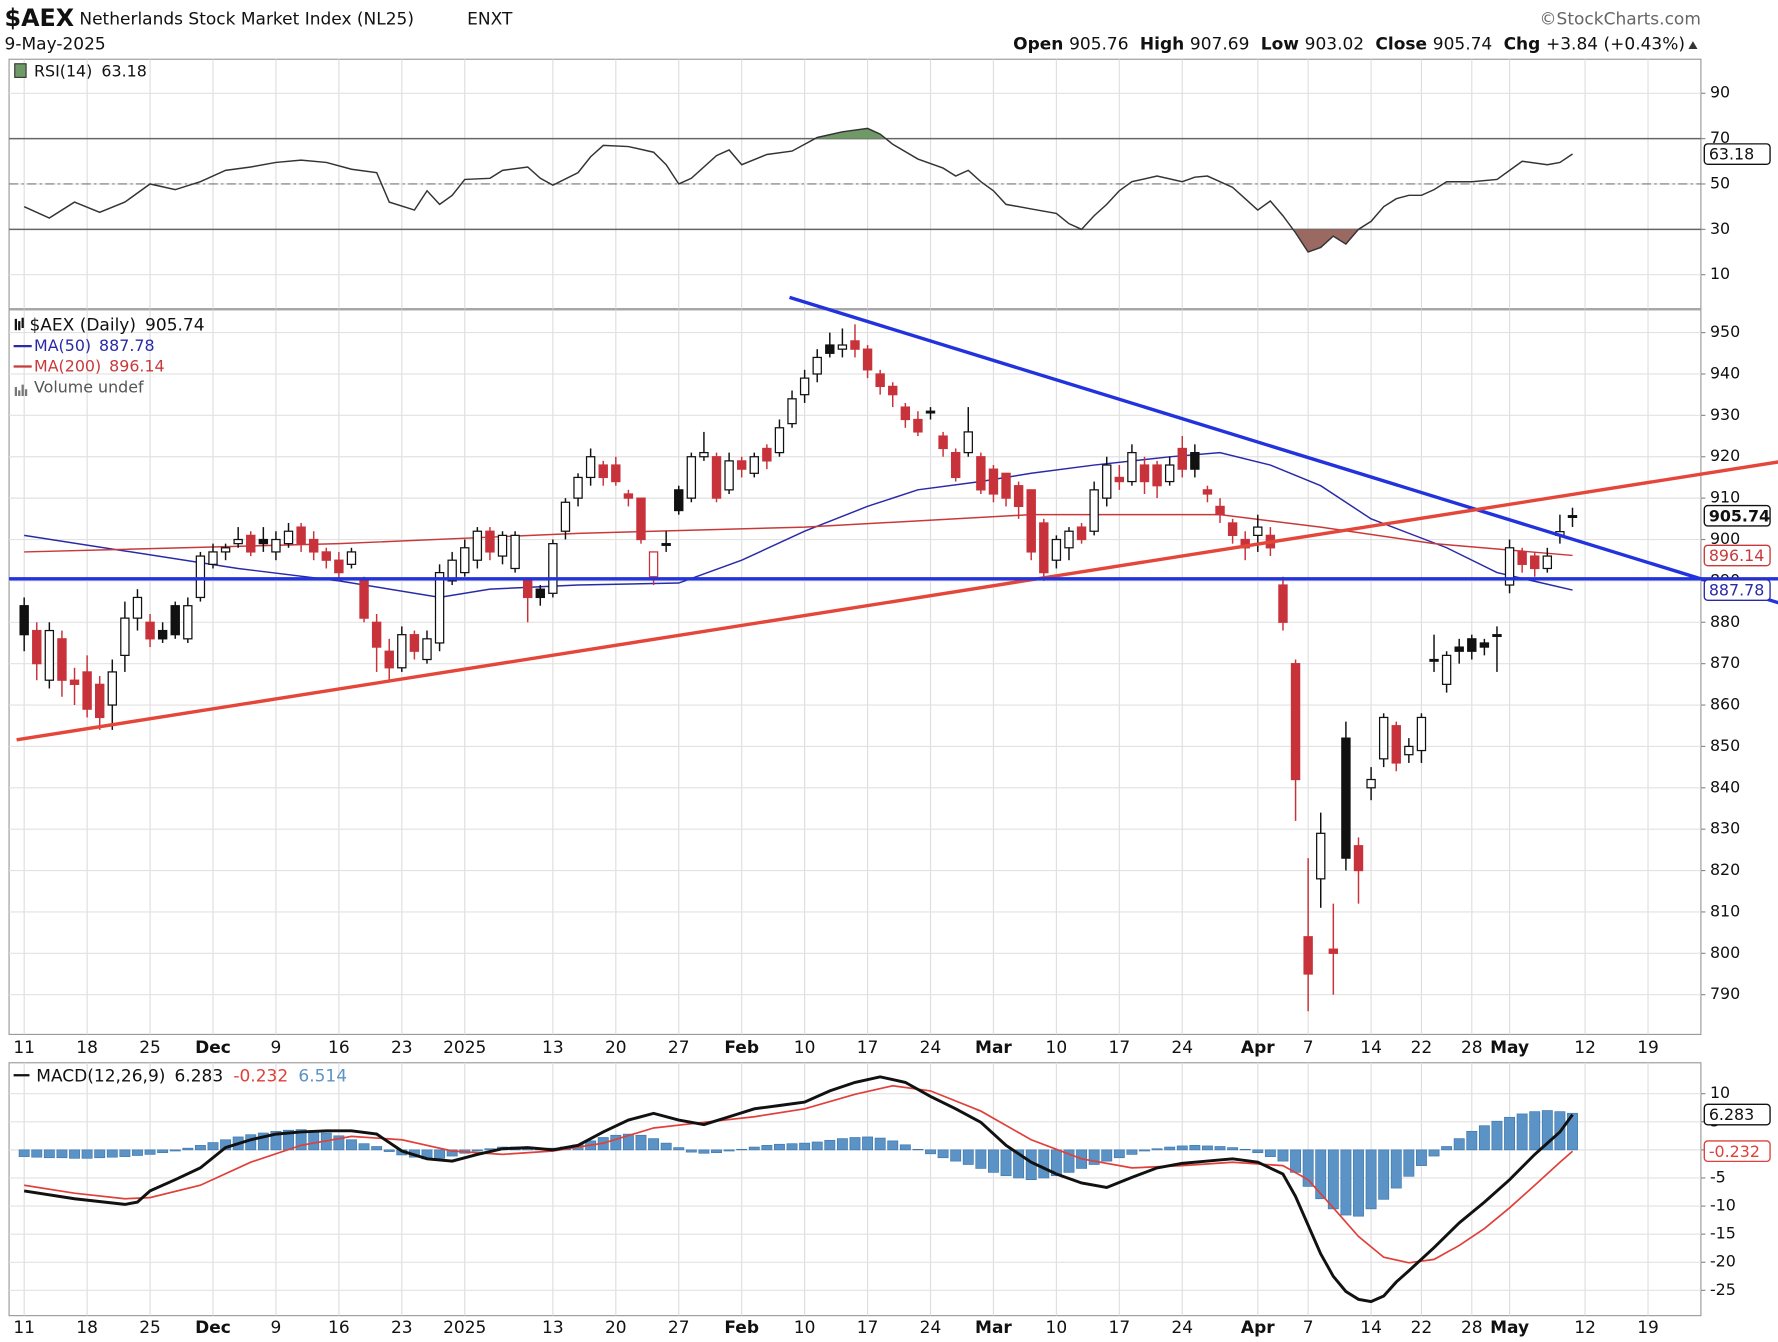  I want to click on y-tick-label: 90, so click(1720, 92).